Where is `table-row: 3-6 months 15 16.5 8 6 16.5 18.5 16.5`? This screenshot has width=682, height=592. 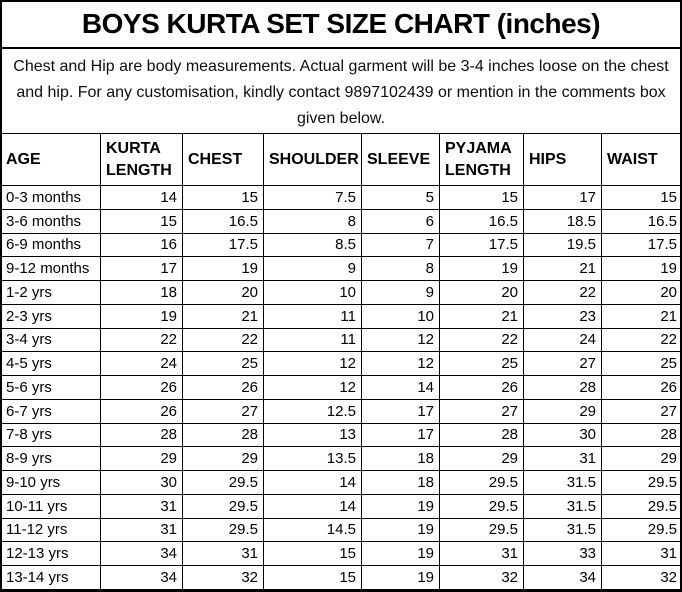
table-row: 3-6 months 15 16.5 8 6 16.5 18.5 16.5 is located at coordinates (341, 221).